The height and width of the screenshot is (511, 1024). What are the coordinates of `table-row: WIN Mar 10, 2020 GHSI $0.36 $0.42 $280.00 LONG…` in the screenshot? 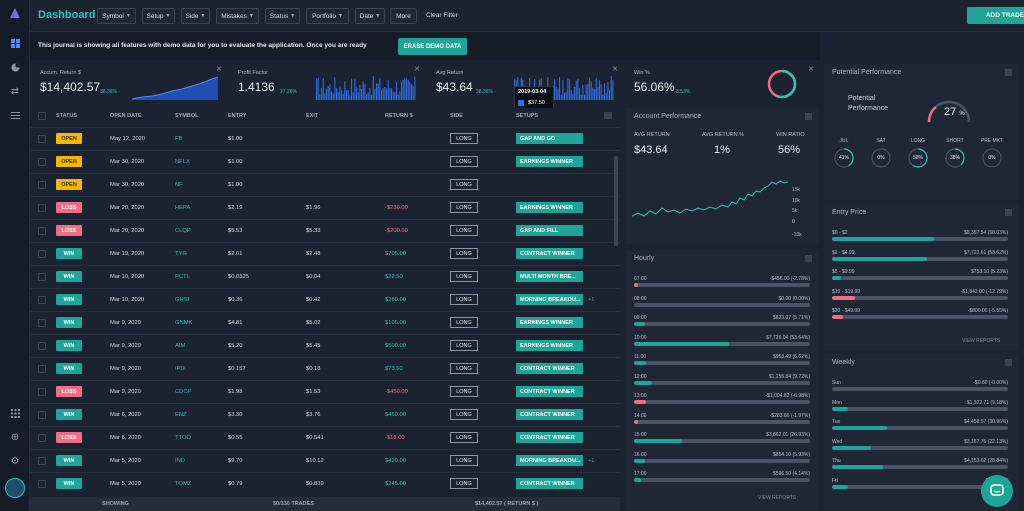 It's located at (325, 299).